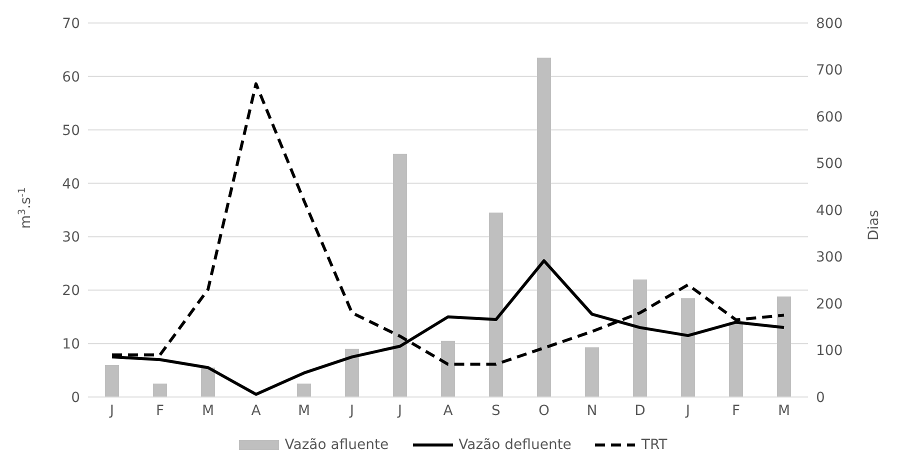  What do you see at coordinates (75, 398) in the screenshot?
I see `y-tick-label: 0` at bounding box center [75, 398].